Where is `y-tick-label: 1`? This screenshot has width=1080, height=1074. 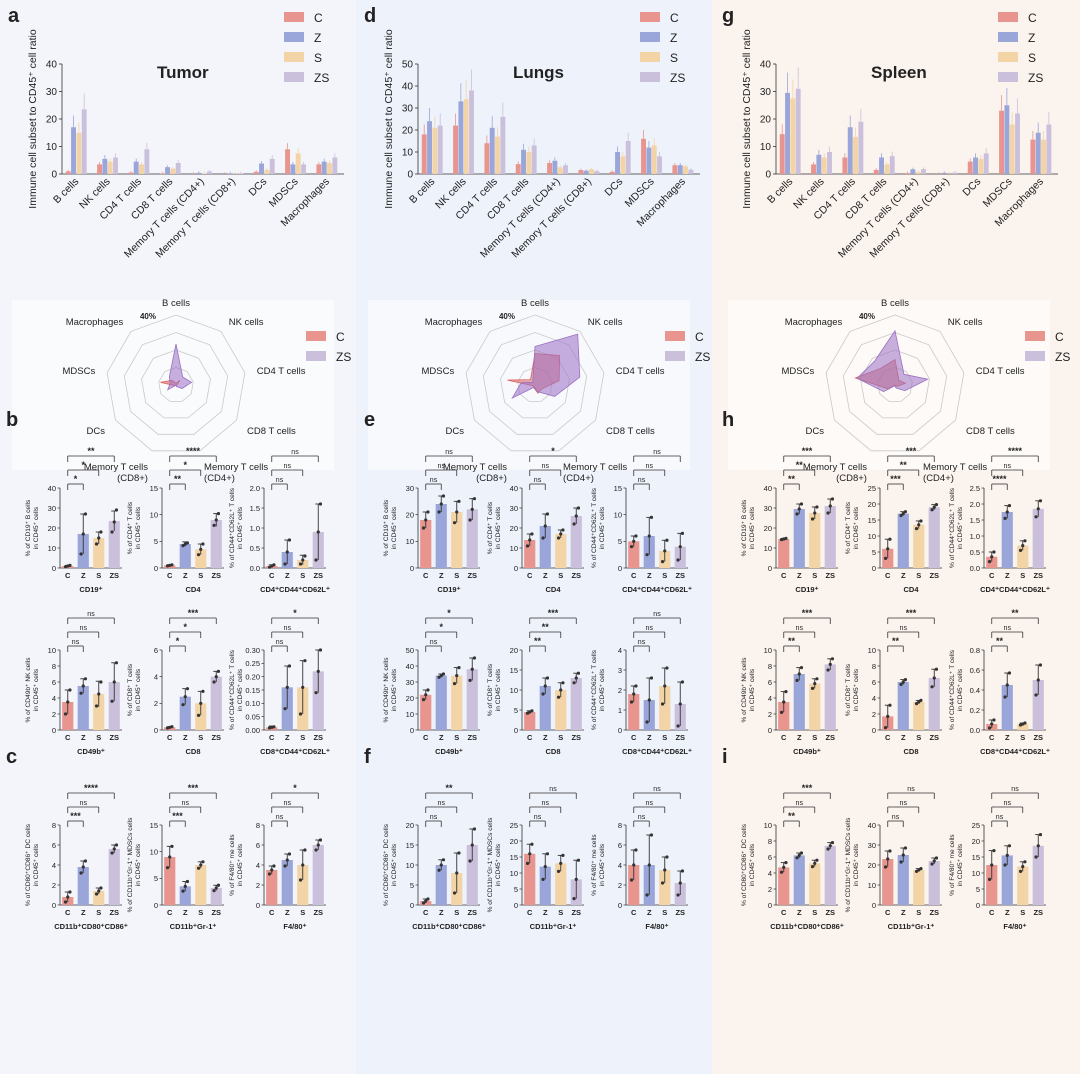 y-tick-label: 1 is located at coordinates (620, 710).